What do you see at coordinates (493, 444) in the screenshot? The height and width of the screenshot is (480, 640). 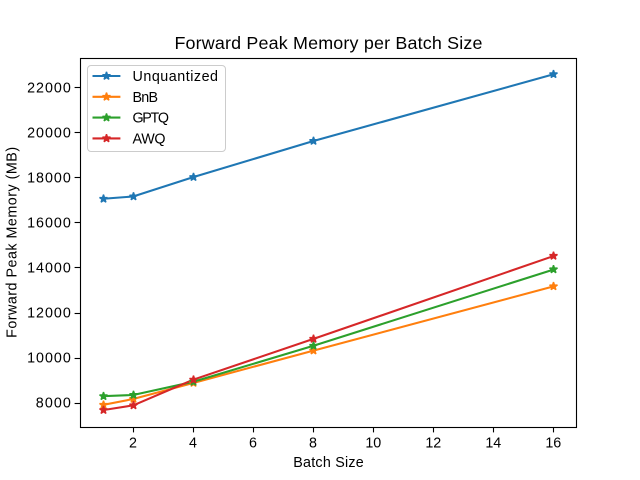 I see `svg-text: 14` at bounding box center [493, 444].